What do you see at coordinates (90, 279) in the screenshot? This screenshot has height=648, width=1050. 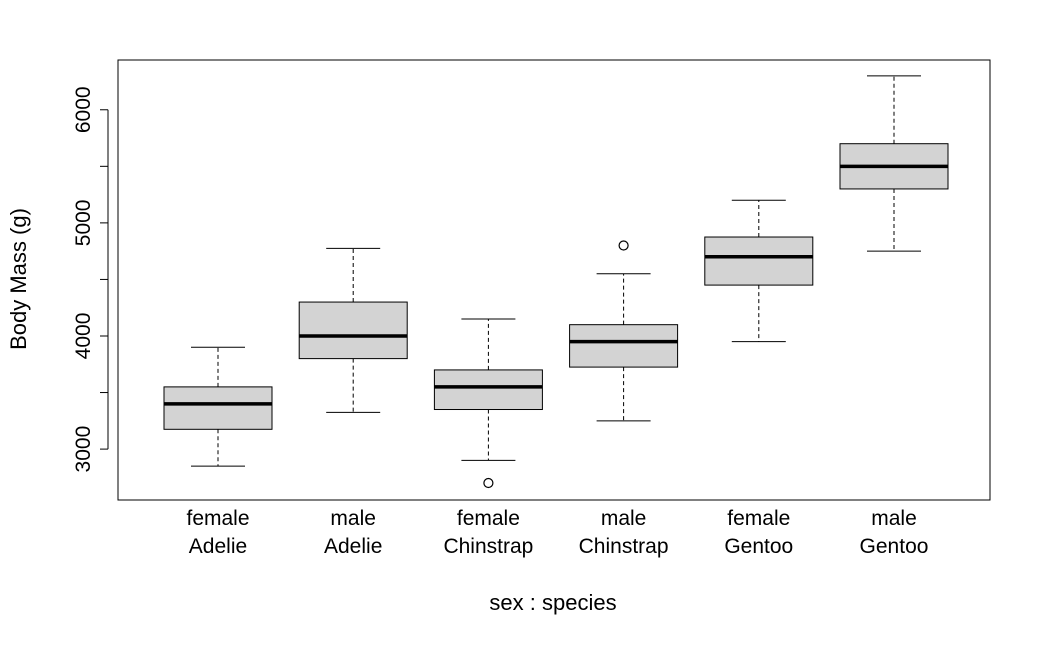 I see `y-axis: 3000 4000 5000 6000` at bounding box center [90, 279].